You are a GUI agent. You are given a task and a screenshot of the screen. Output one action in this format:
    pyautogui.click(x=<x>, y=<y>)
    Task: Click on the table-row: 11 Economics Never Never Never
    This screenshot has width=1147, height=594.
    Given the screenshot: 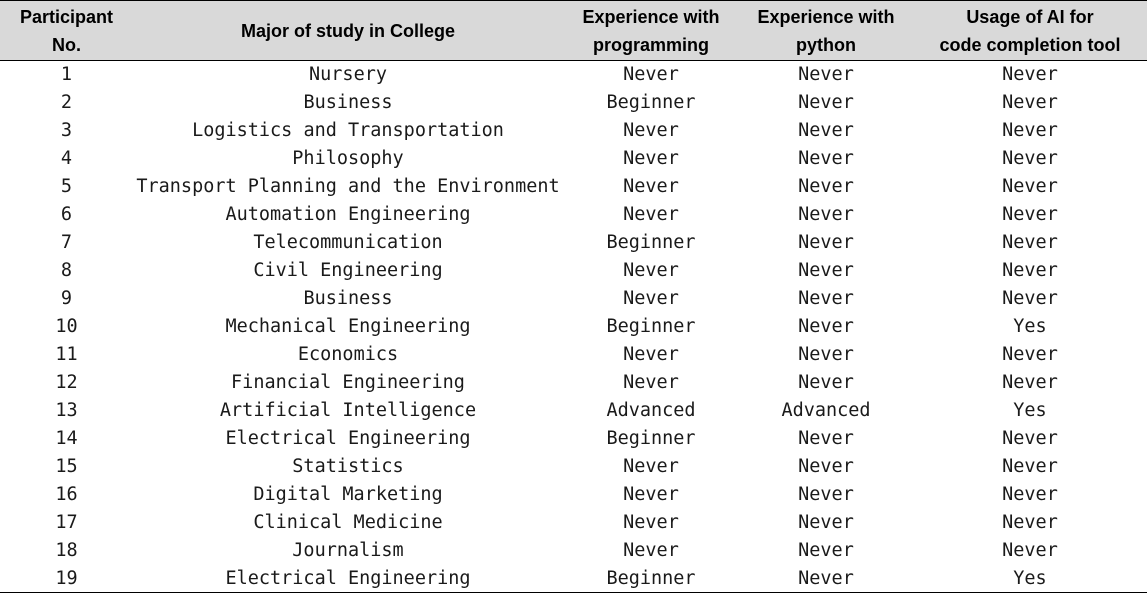 What is the action you would take?
    pyautogui.click(x=573, y=355)
    